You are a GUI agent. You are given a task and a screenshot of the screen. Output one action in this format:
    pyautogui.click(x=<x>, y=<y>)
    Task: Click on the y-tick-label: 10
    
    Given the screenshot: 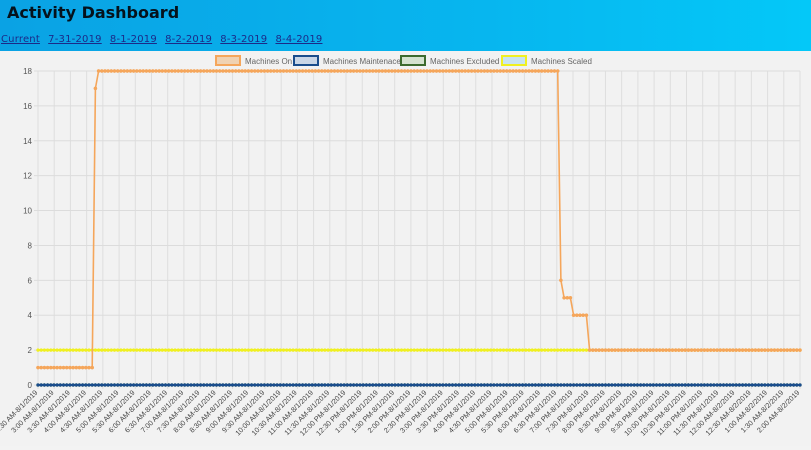 What is the action you would take?
    pyautogui.click(x=27, y=211)
    